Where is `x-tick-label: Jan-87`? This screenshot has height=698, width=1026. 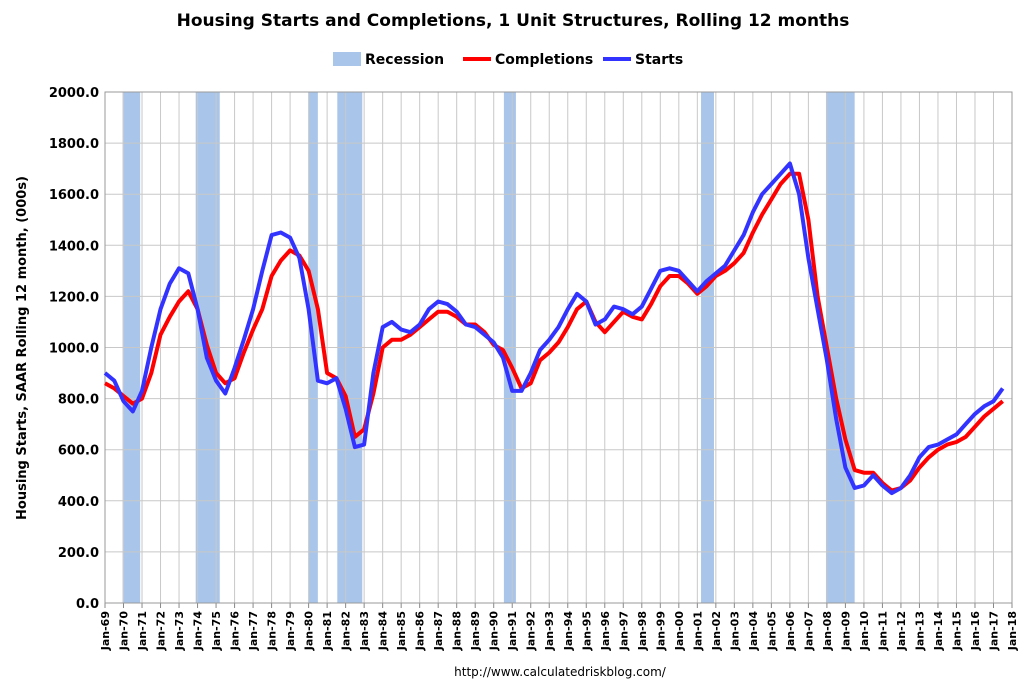 x-tick-label: Jan-87 is located at coordinates (438, 631).